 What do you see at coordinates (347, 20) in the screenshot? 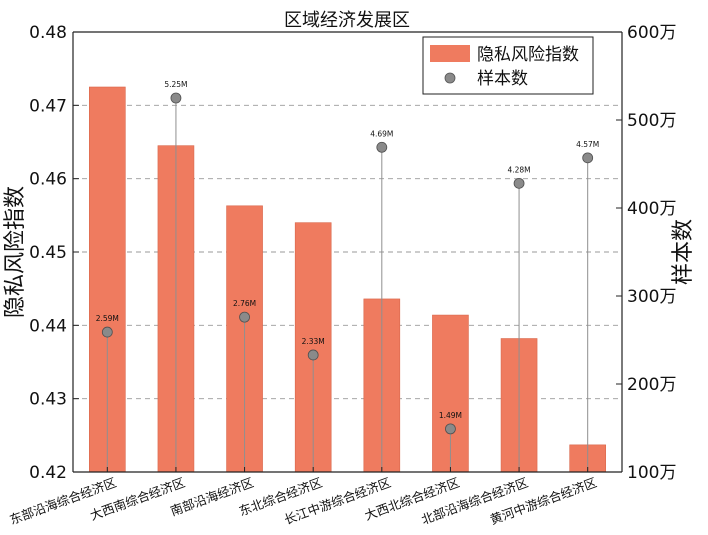
I see `chart-title: 区域经济发展区` at bounding box center [347, 20].